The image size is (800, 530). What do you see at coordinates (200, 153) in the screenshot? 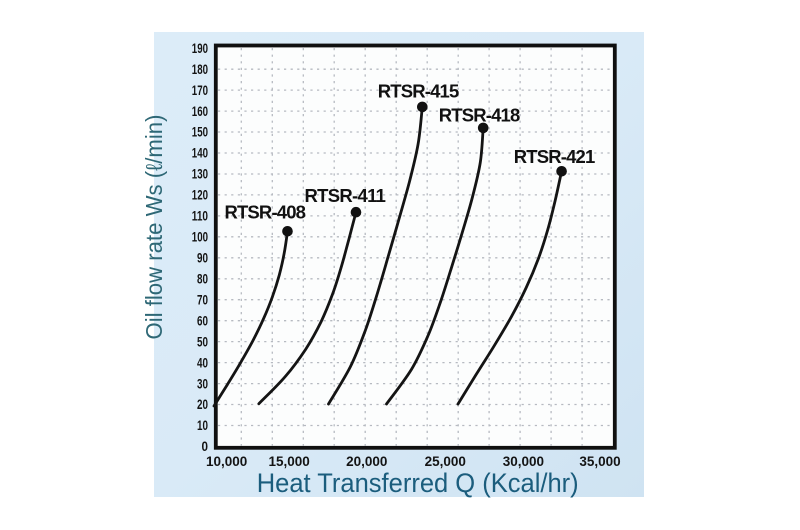
I see `svg-text: 140` at bounding box center [200, 153].